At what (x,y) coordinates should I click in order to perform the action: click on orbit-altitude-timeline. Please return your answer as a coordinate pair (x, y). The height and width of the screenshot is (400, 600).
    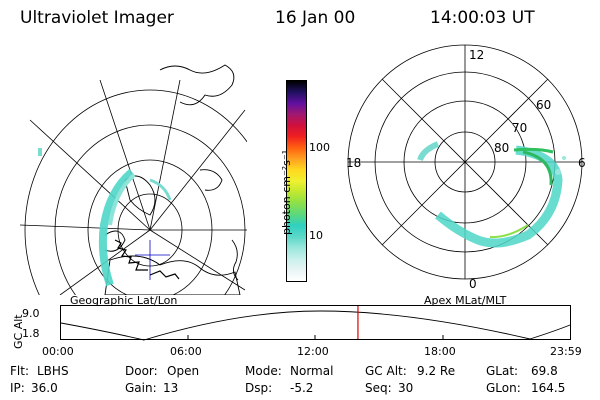
    Looking at the image, I should click on (315, 323).